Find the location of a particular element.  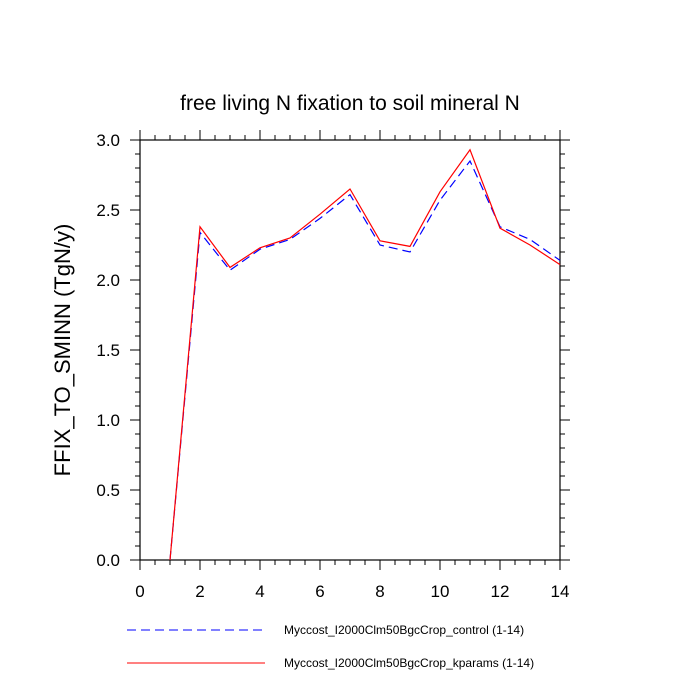

x-tick-label: 10 is located at coordinates (440, 591).